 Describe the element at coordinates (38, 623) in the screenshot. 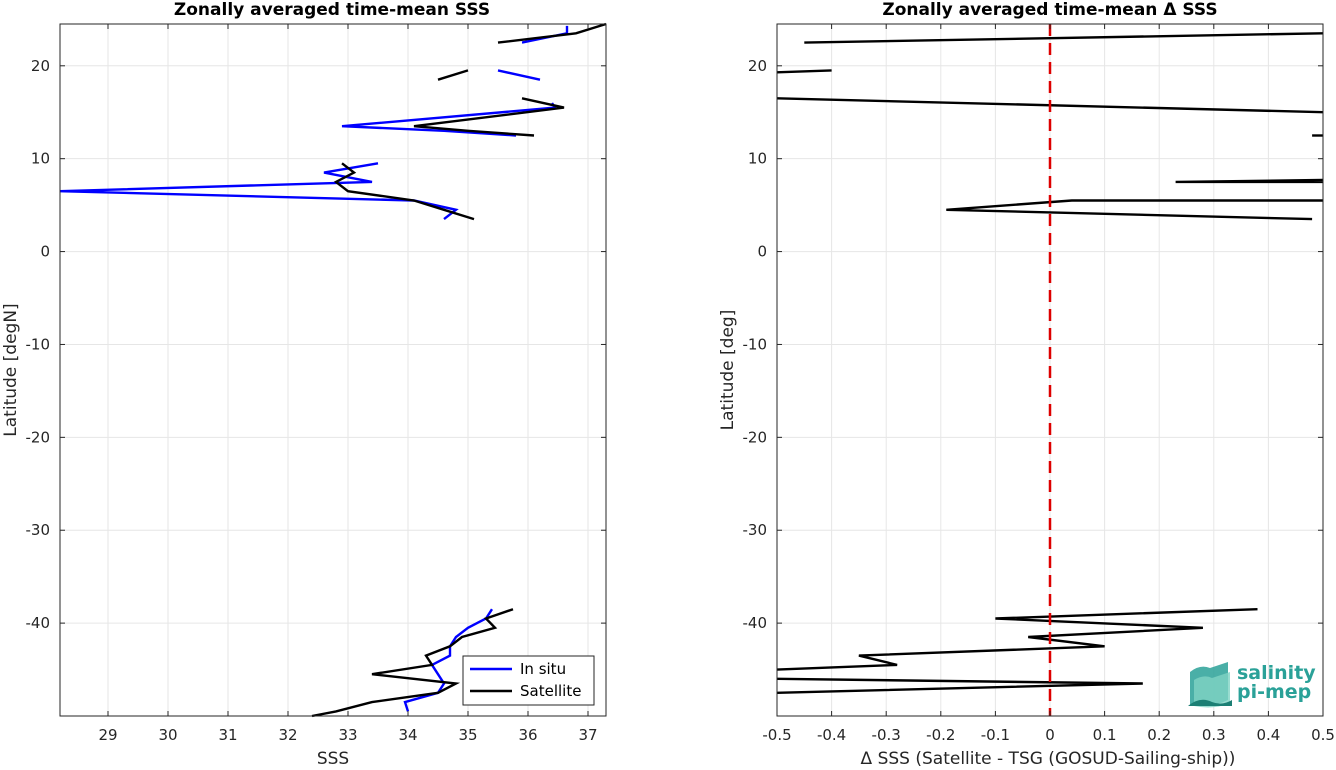

I see `left-y-tick-label: -40` at that location.